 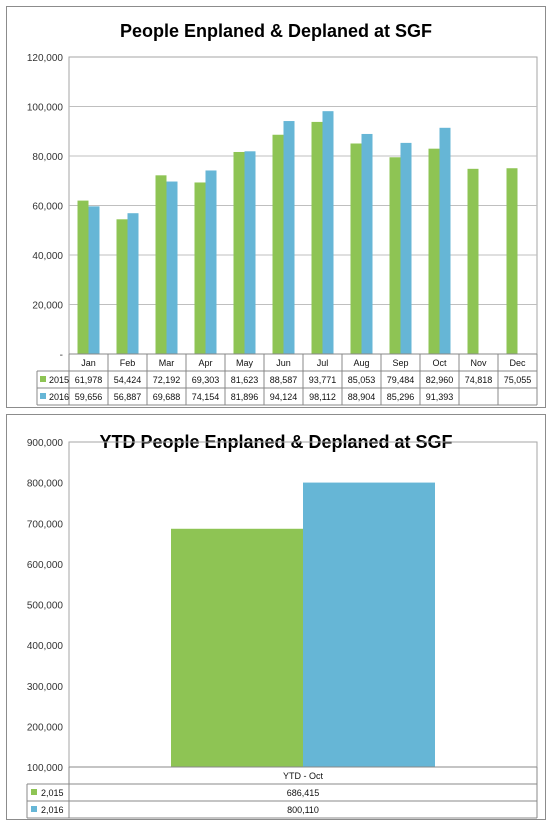 I want to click on bar-2016-mar, so click(x=172, y=267).